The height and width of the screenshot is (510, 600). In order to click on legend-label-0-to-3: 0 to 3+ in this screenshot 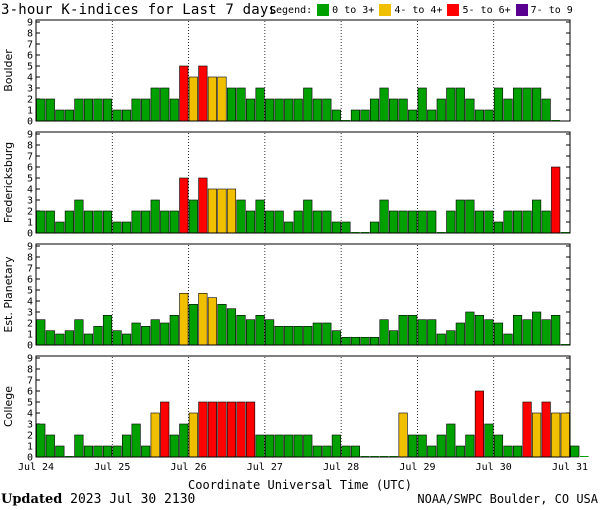, I will do `click(353, 10)`.